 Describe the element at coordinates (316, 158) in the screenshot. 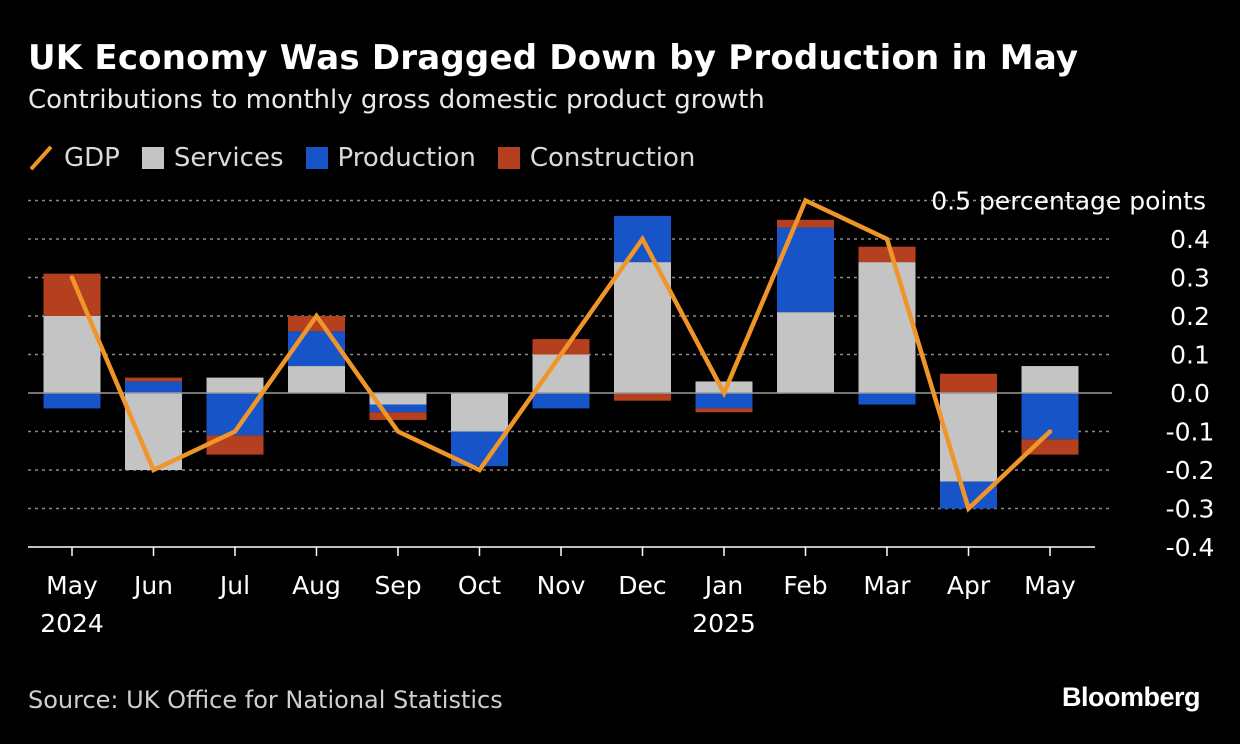

I see `production-swatch` at that location.